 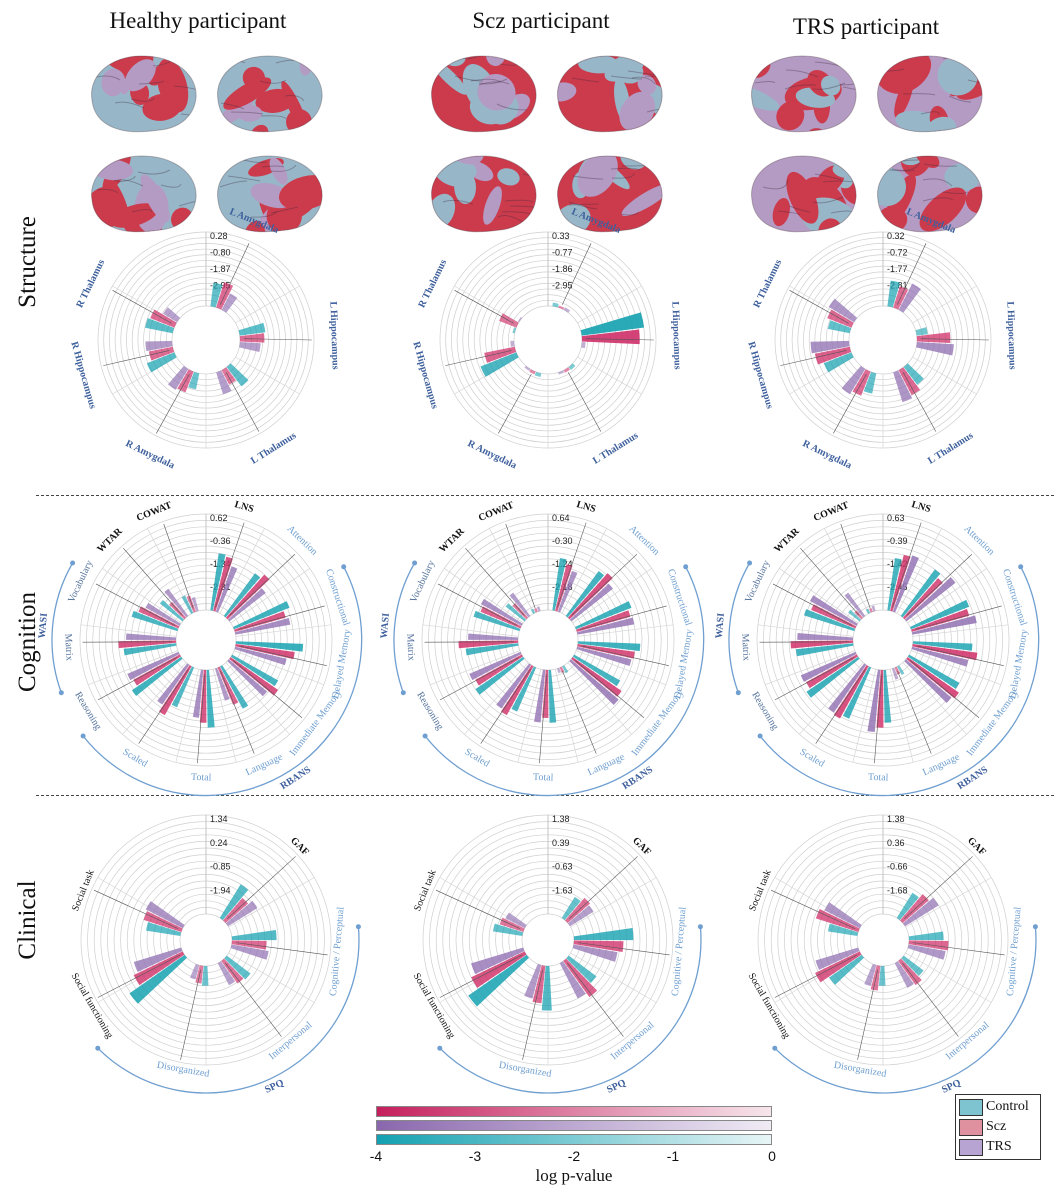 What do you see at coordinates (827, 454) in the screenshot?
I see `category-label: R Amygdala` at bounding box center [827, 454].